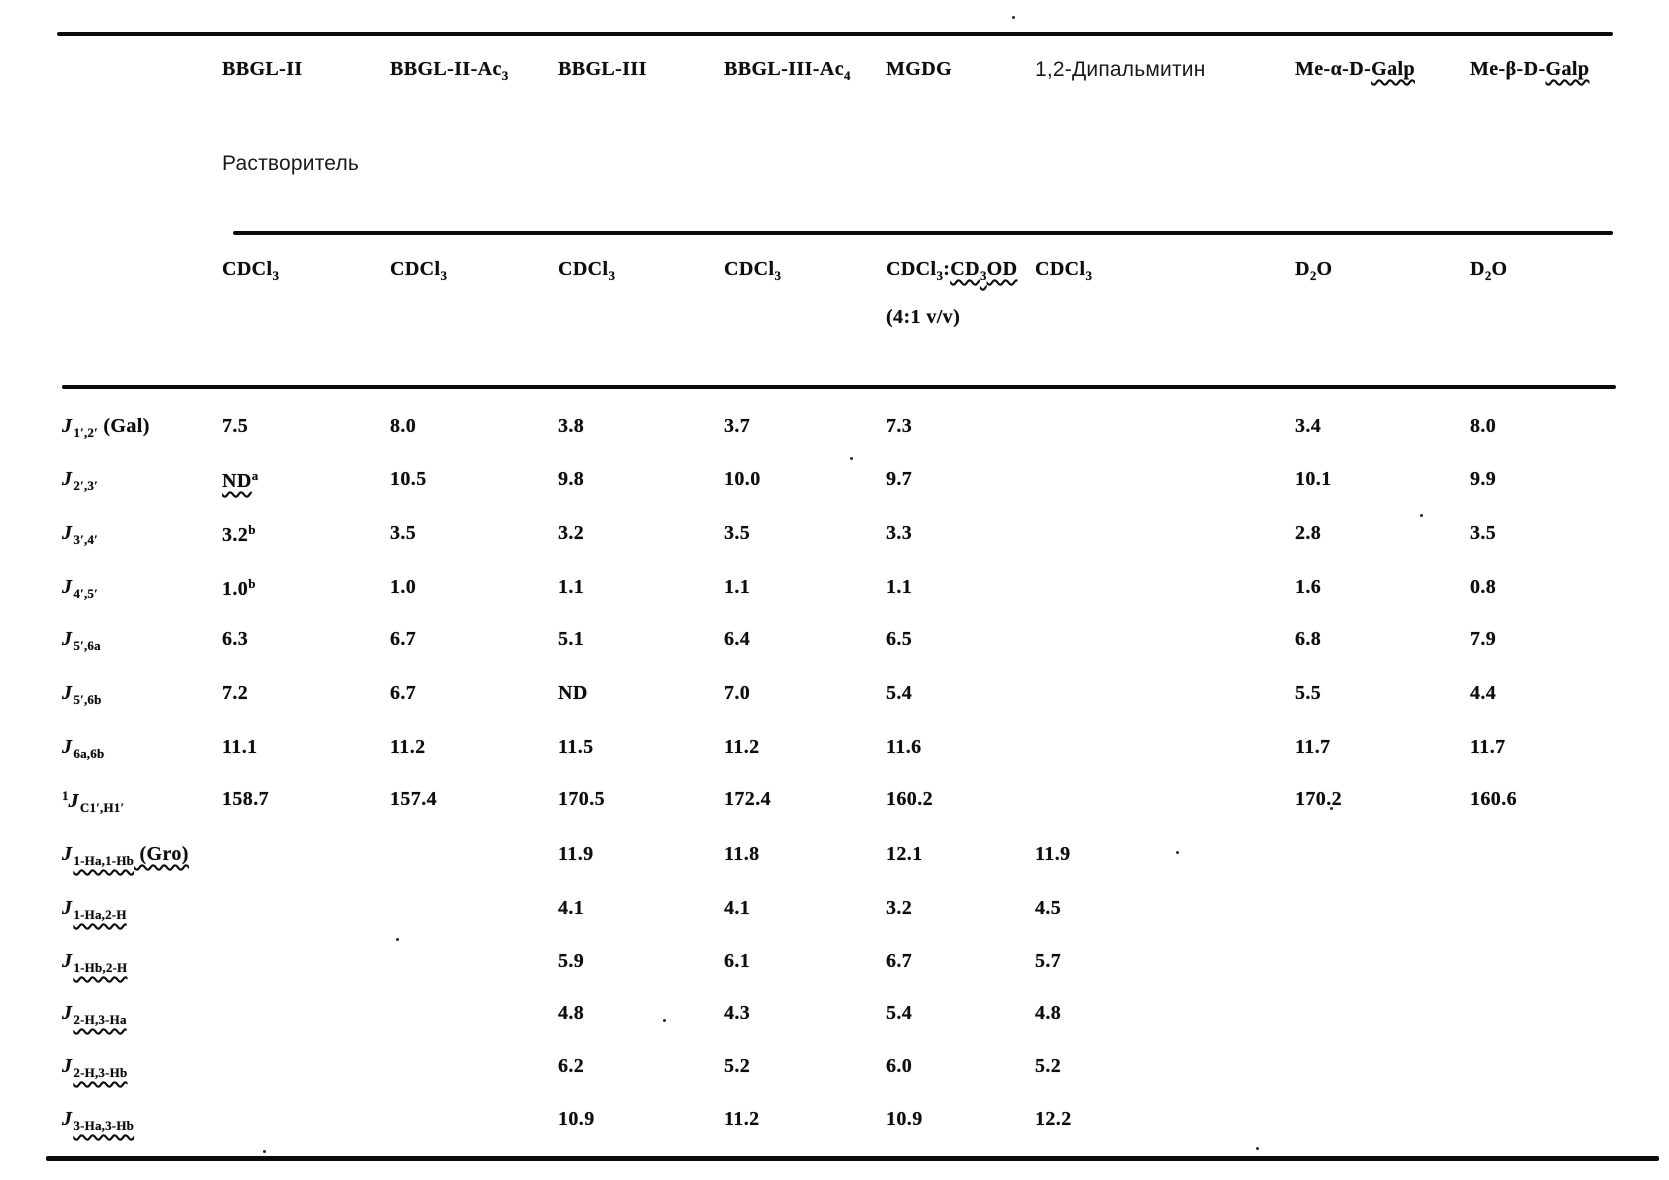 The height and width of the screenshot is (1180, 1669). I want to click on table-cell: 7.5, so click(235, 426).